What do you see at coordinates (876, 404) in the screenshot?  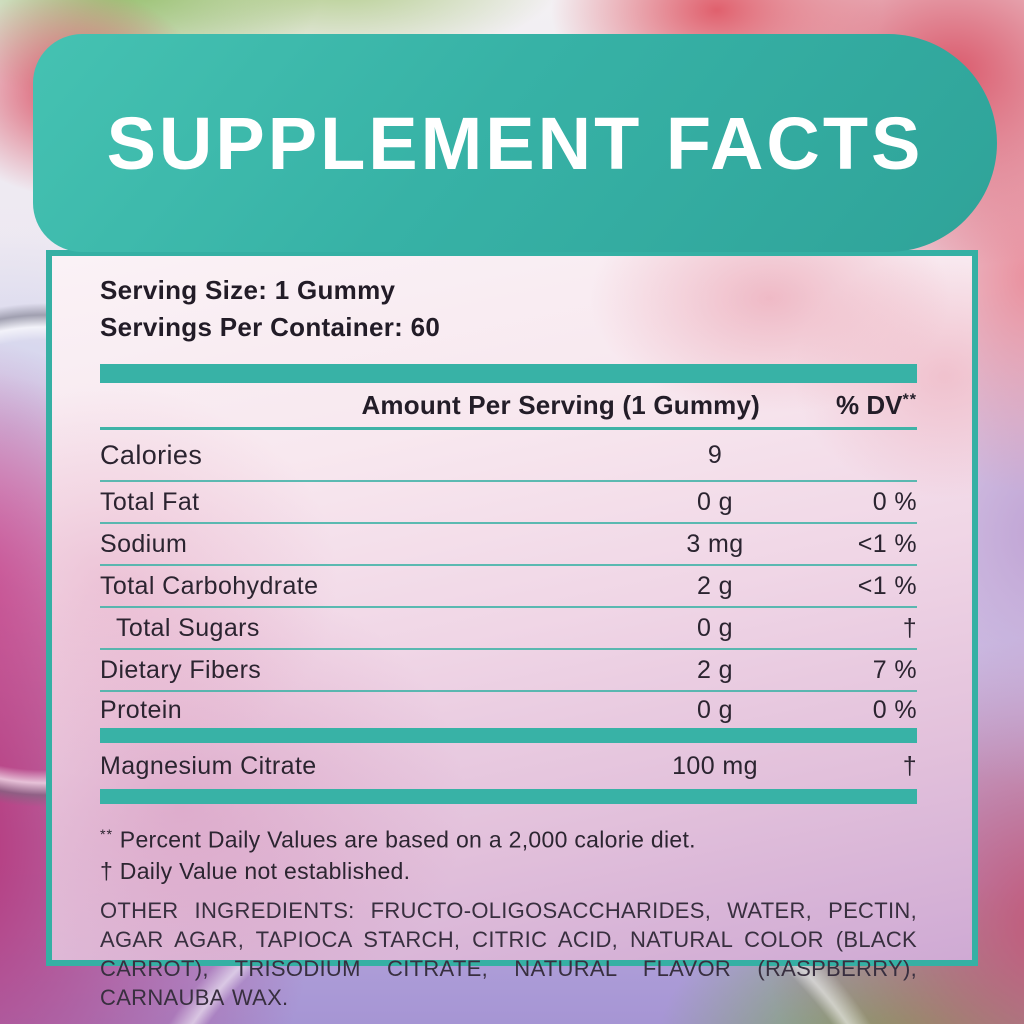 I see `percent-dv-header: % DV**` at bounding box center [876, 404].